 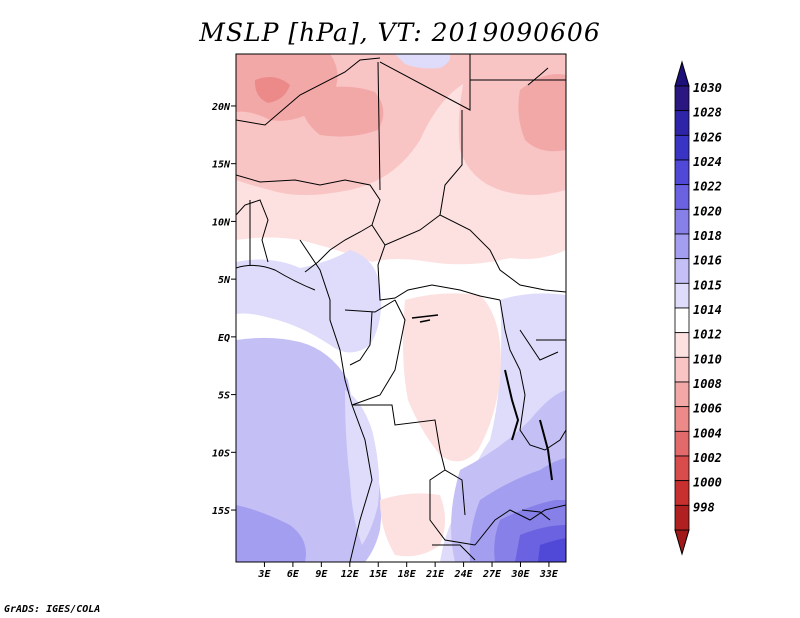 What do you see at coordinates (707, 113) in the screenshot?
I see `colorbar-label: 1028` at bounding box center [707, 113].